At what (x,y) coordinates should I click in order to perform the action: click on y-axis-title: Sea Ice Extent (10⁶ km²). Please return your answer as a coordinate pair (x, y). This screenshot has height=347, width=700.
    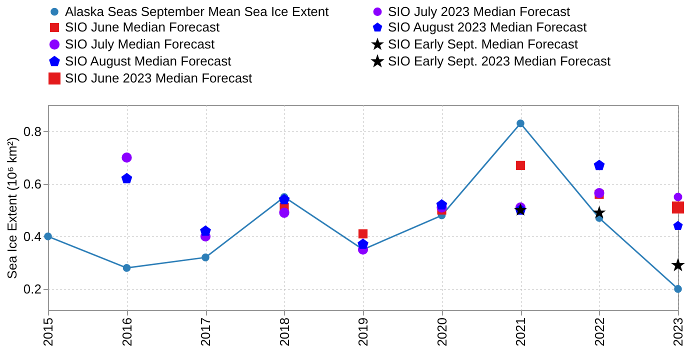
    Looking at the image, I should click on (12, 208).